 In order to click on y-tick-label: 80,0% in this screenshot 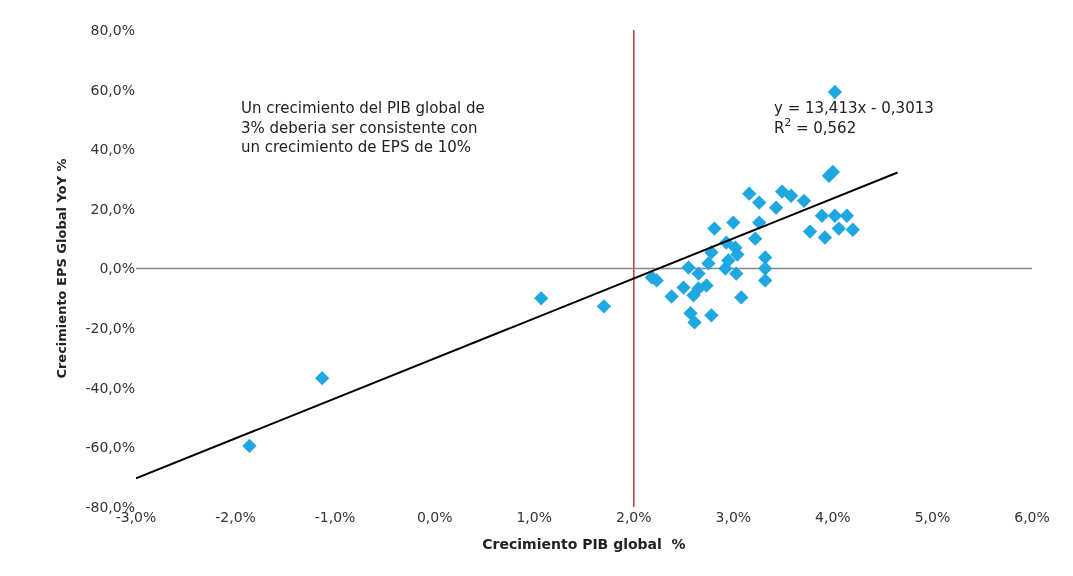, I will do `click(112, 29)`.